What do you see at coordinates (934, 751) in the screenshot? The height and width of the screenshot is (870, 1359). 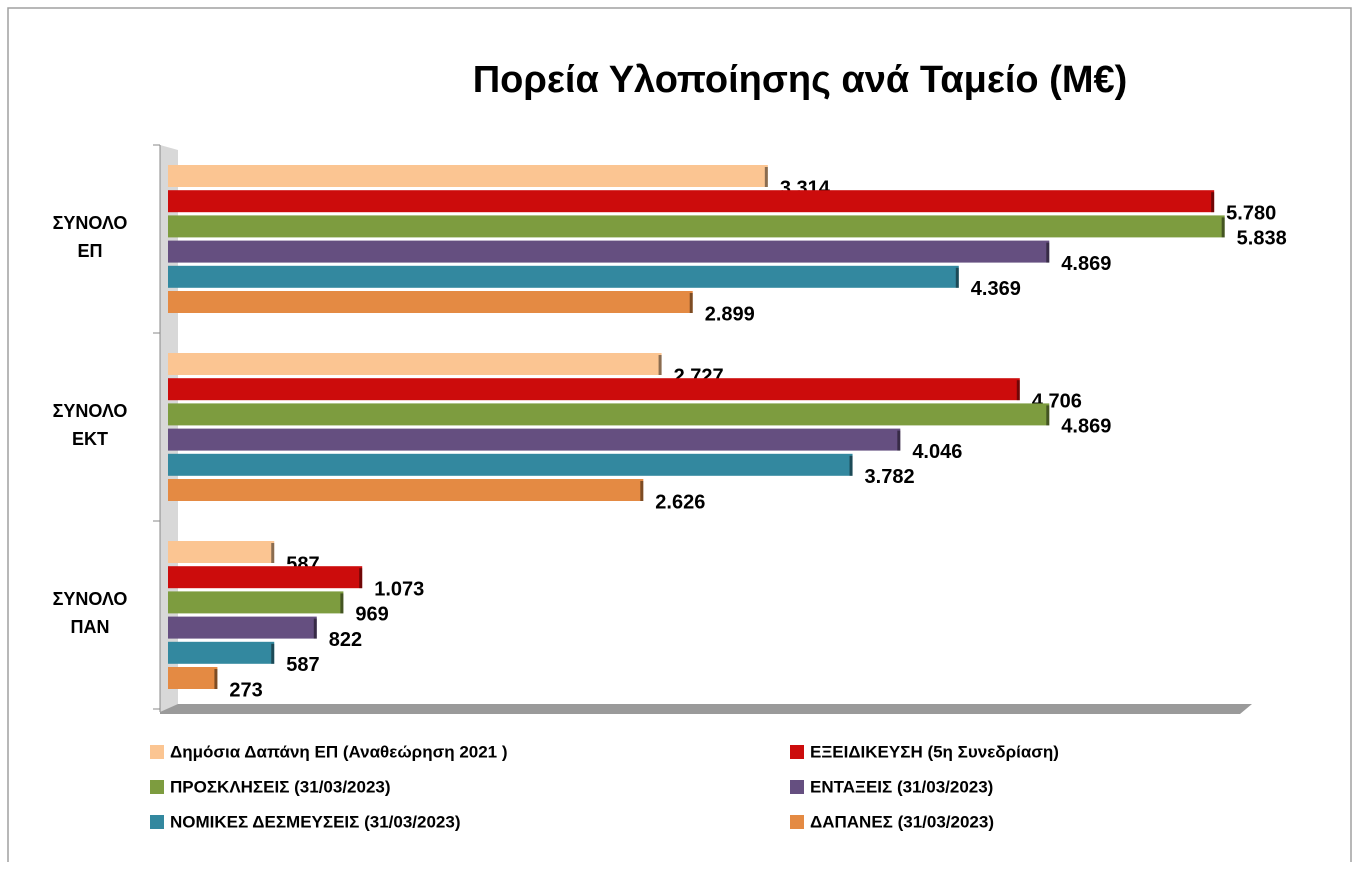 I see `legend-label: ΕΞΕΙΔΙΚΕΥΣΗ (5η Συνεδρίαση)` at bounding box center [934, 751].